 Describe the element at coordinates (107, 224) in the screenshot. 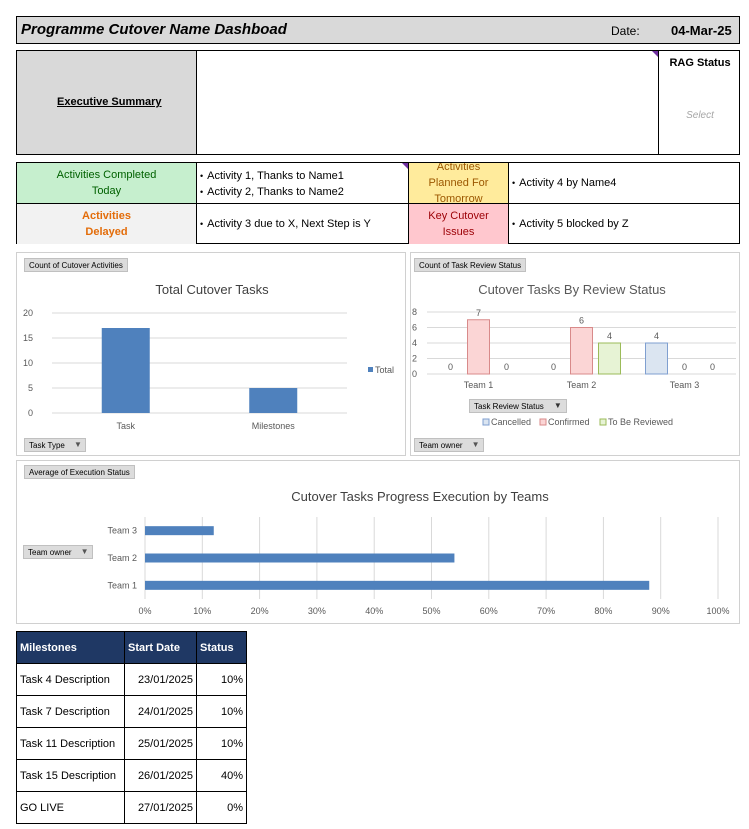

I see `activities-delayed-label: Activities Delayed` at that location.